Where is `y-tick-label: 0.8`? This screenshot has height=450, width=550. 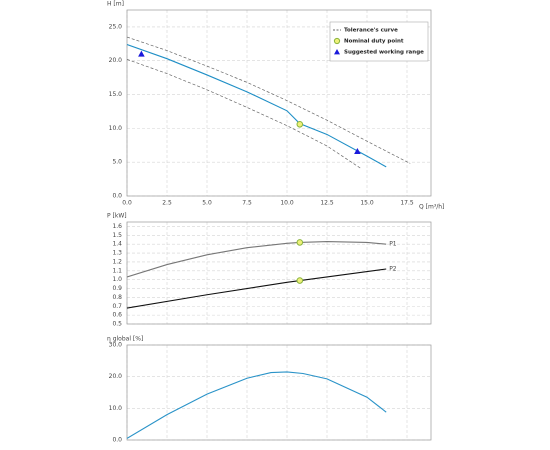 y-tick-label: 0.8 is located at coordinates (117, 297).